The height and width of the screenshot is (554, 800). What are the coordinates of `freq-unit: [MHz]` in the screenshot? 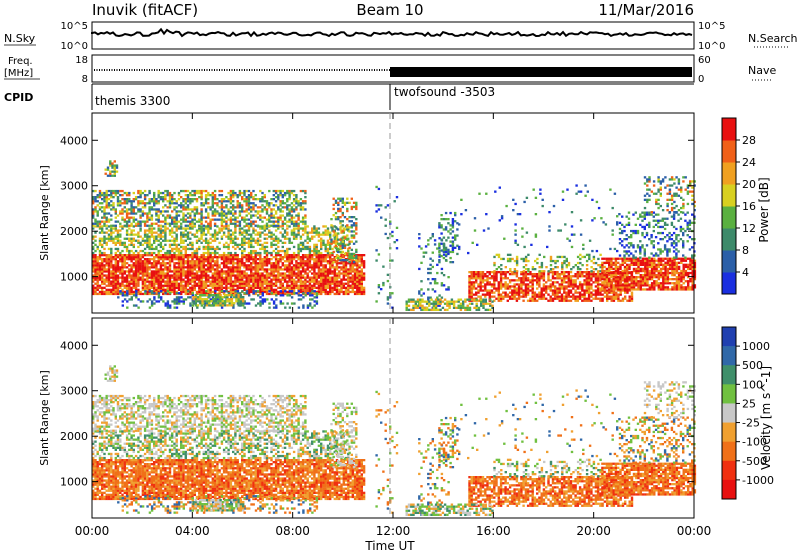 It's located at (18, 73).